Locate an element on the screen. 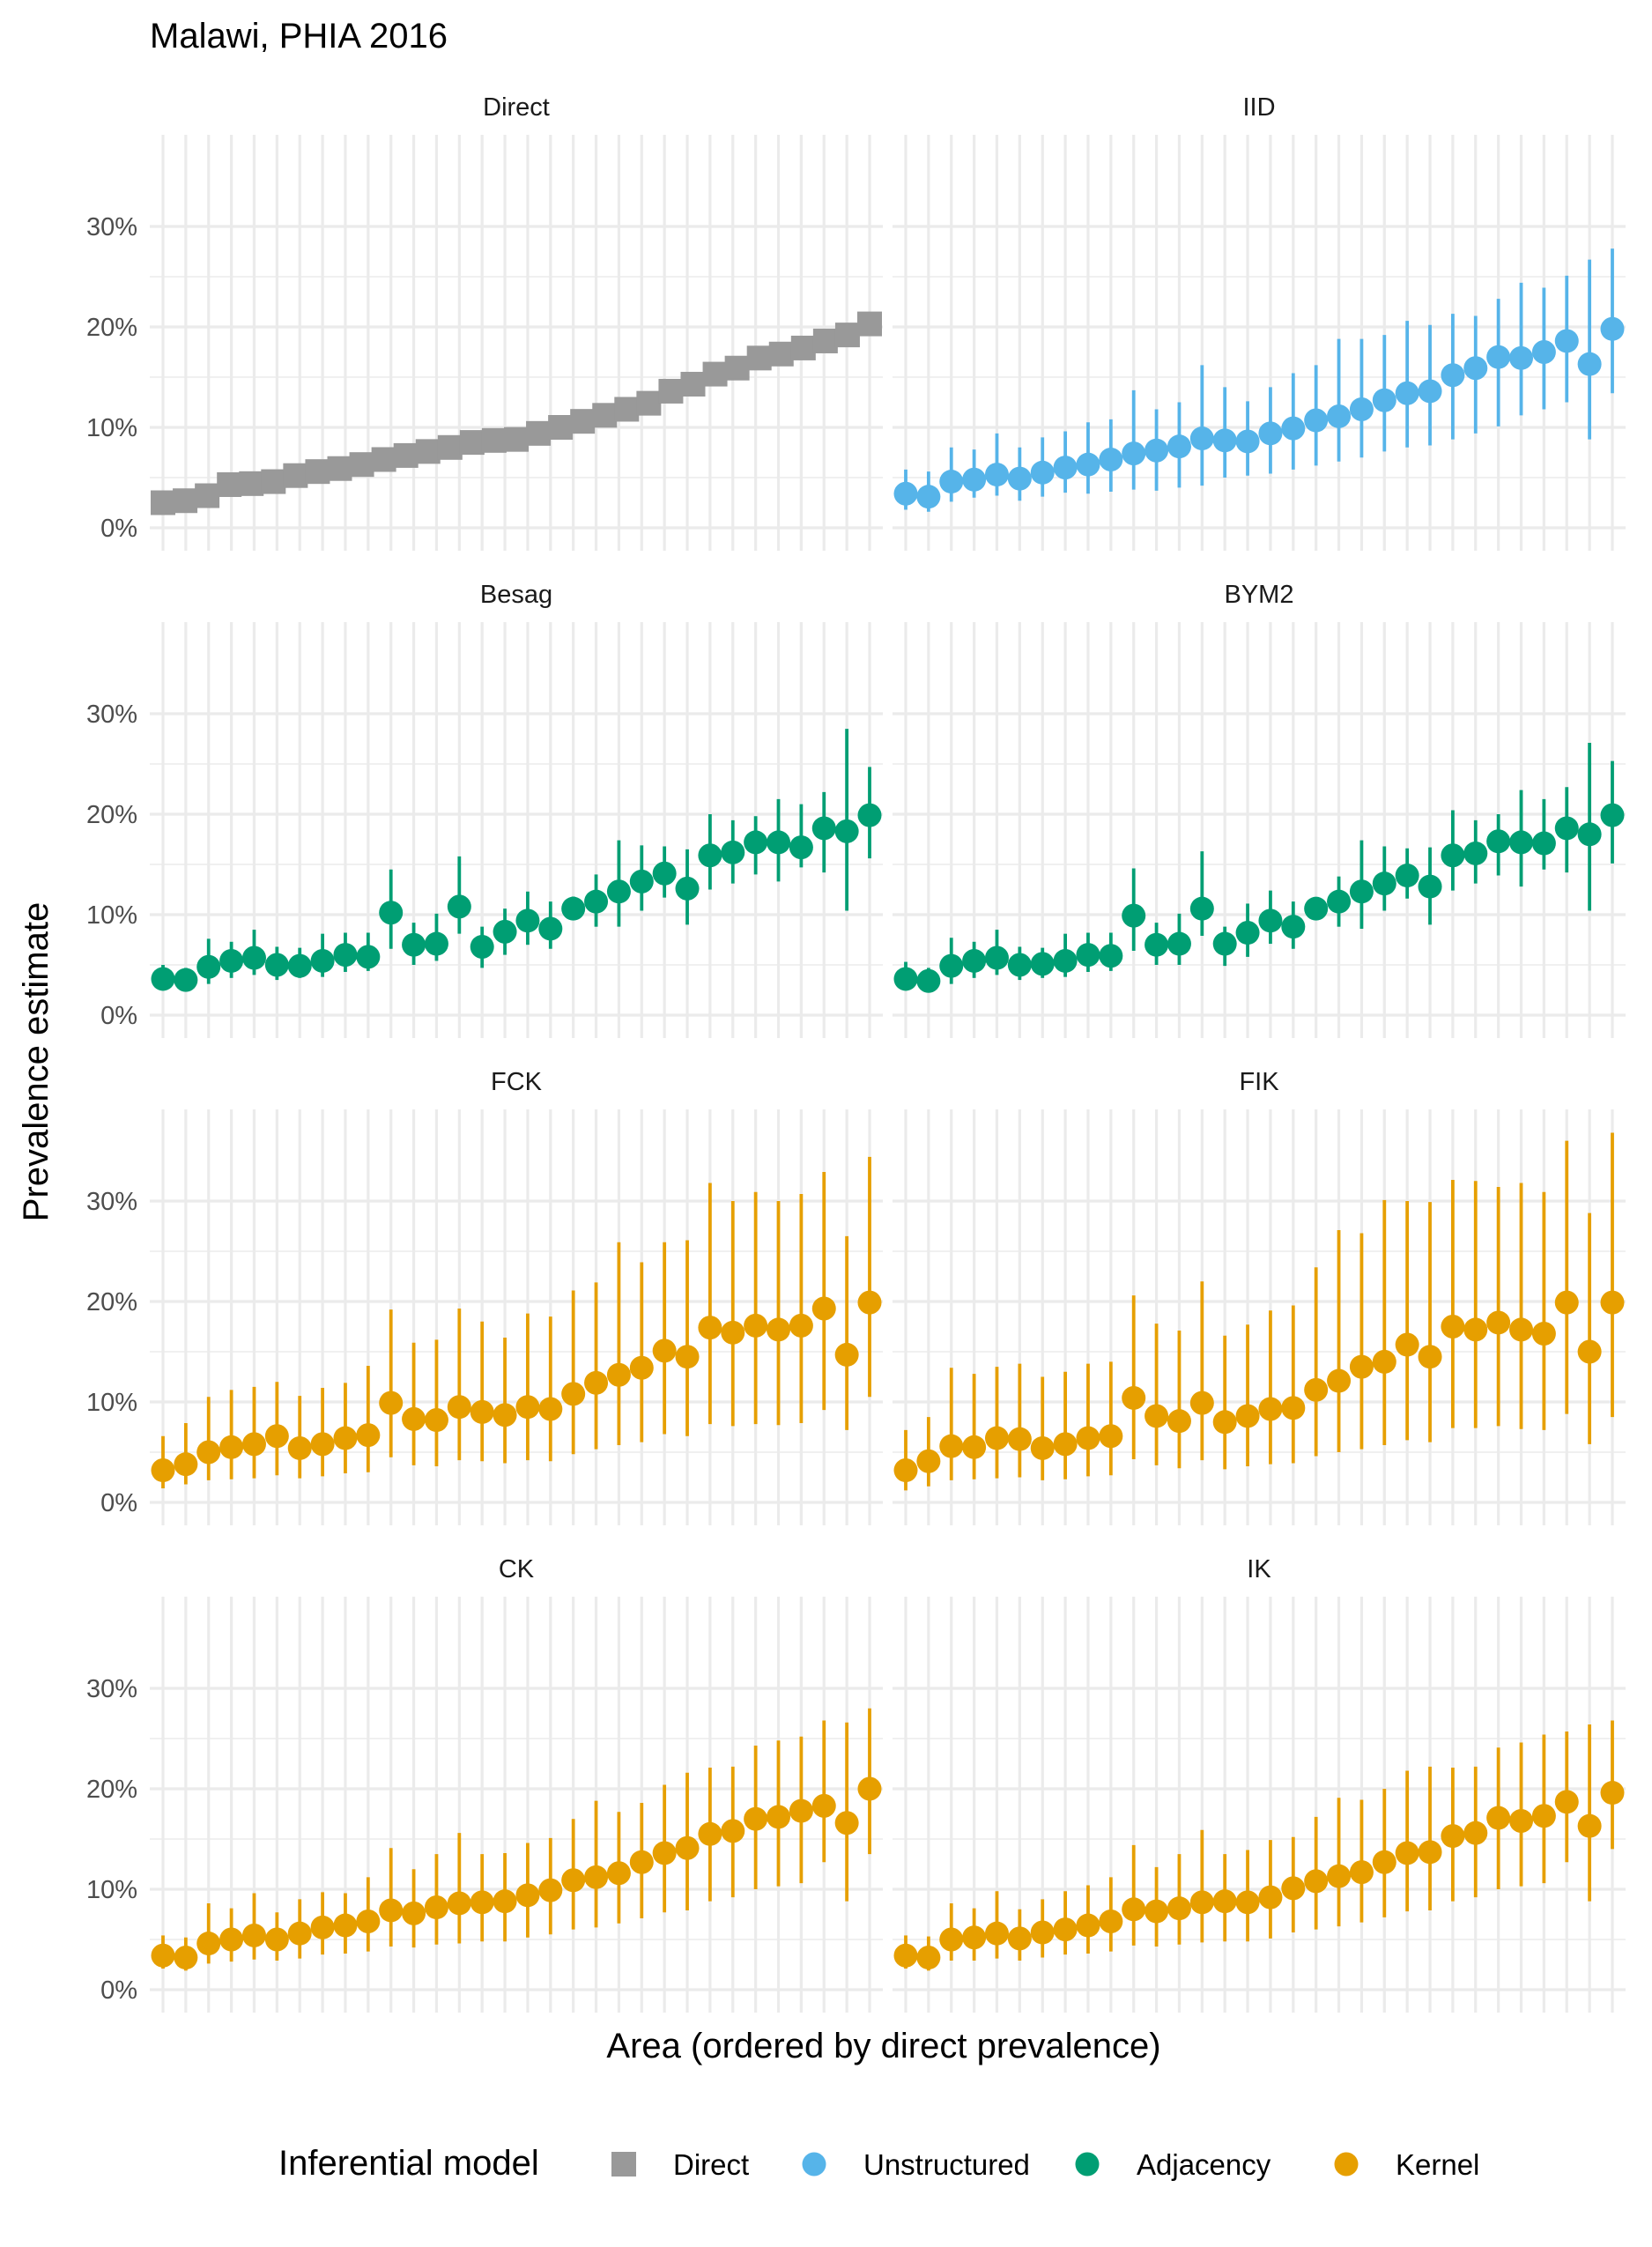 The image size is (1652, 2247). panel-strip-label: CK is located at coordinates (517, 1569).